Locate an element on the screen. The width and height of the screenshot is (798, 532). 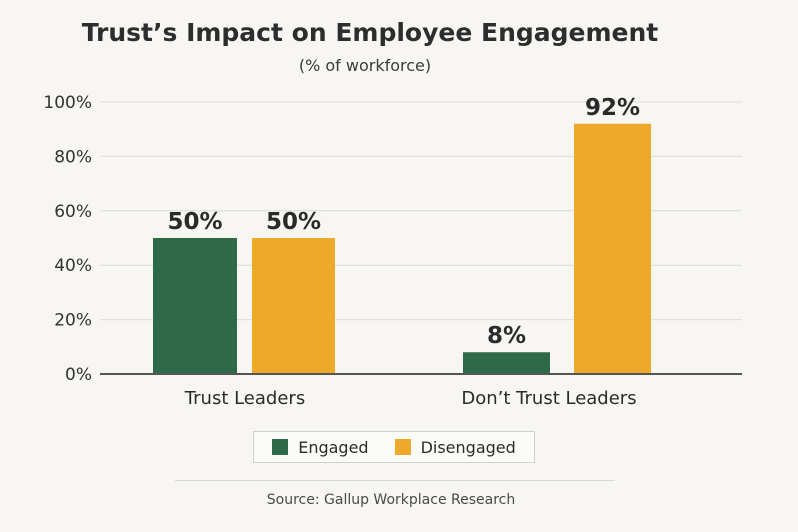
source-divider is located at coordinates (395, 480).